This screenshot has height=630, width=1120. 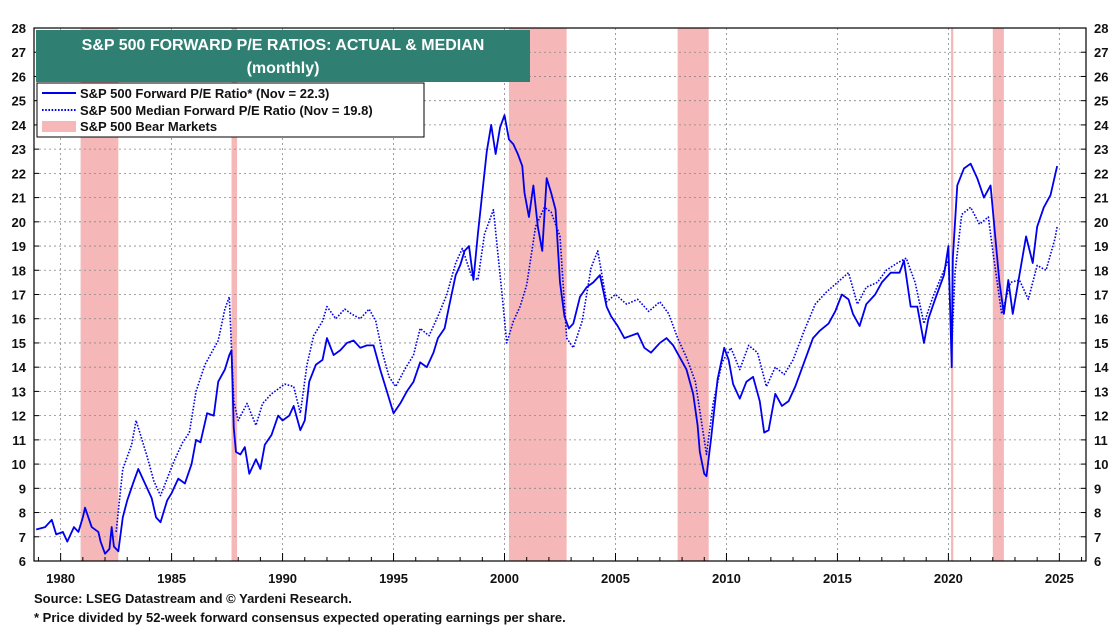 What do you see at coordinates (1101, 76) in the screenshot?
I see `y-tick-label-right: 26` at bounding box center [1101, 76].